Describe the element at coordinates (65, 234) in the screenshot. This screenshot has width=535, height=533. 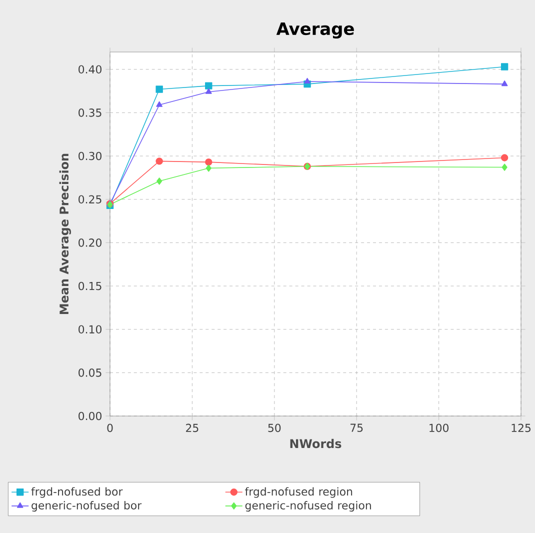
I see `y-axis-title: Mean Average Precision` at that location.